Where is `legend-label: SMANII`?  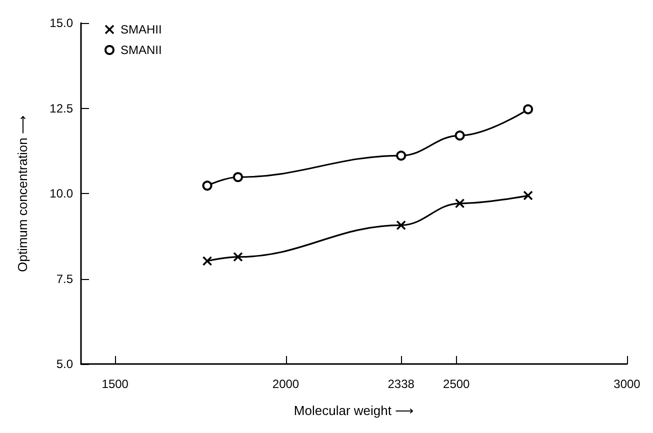
legend-label: SMANII is located at coordinates (141, 50).